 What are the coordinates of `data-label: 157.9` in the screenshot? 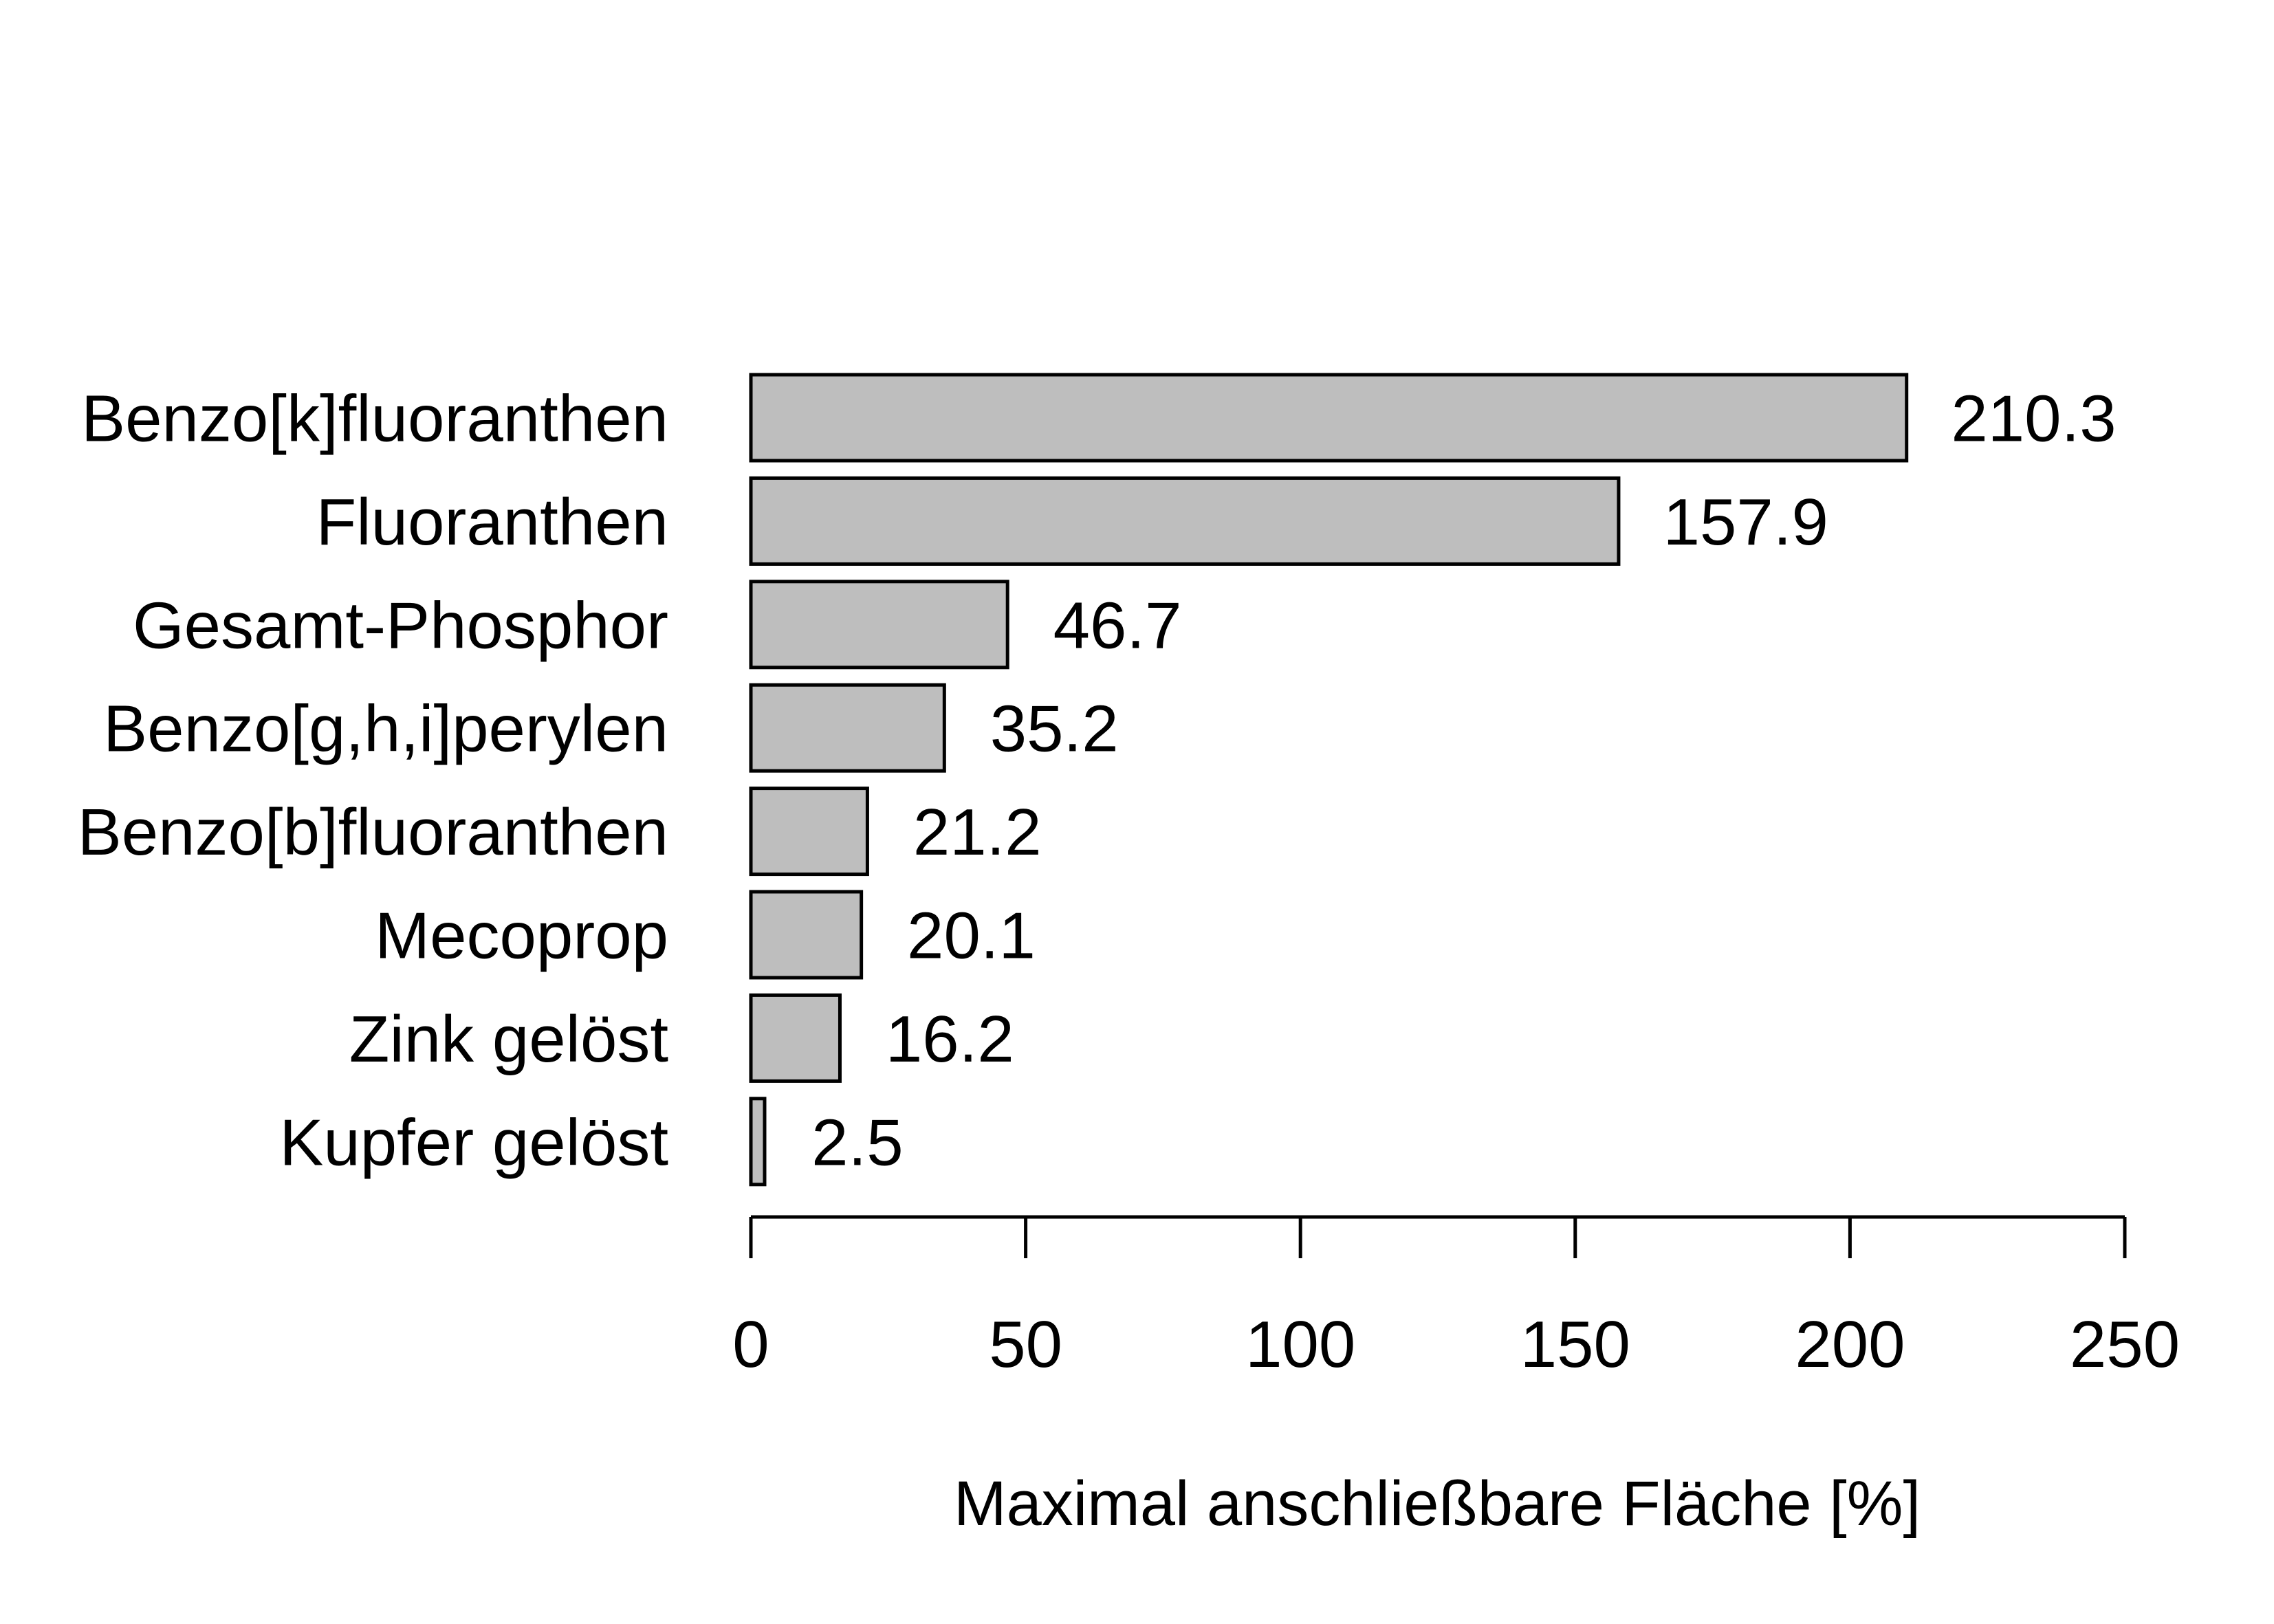 It's located at (1745, 522).